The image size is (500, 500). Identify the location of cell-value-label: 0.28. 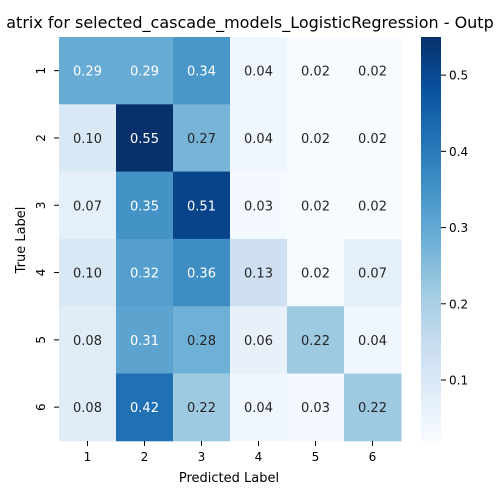
(201, 341).